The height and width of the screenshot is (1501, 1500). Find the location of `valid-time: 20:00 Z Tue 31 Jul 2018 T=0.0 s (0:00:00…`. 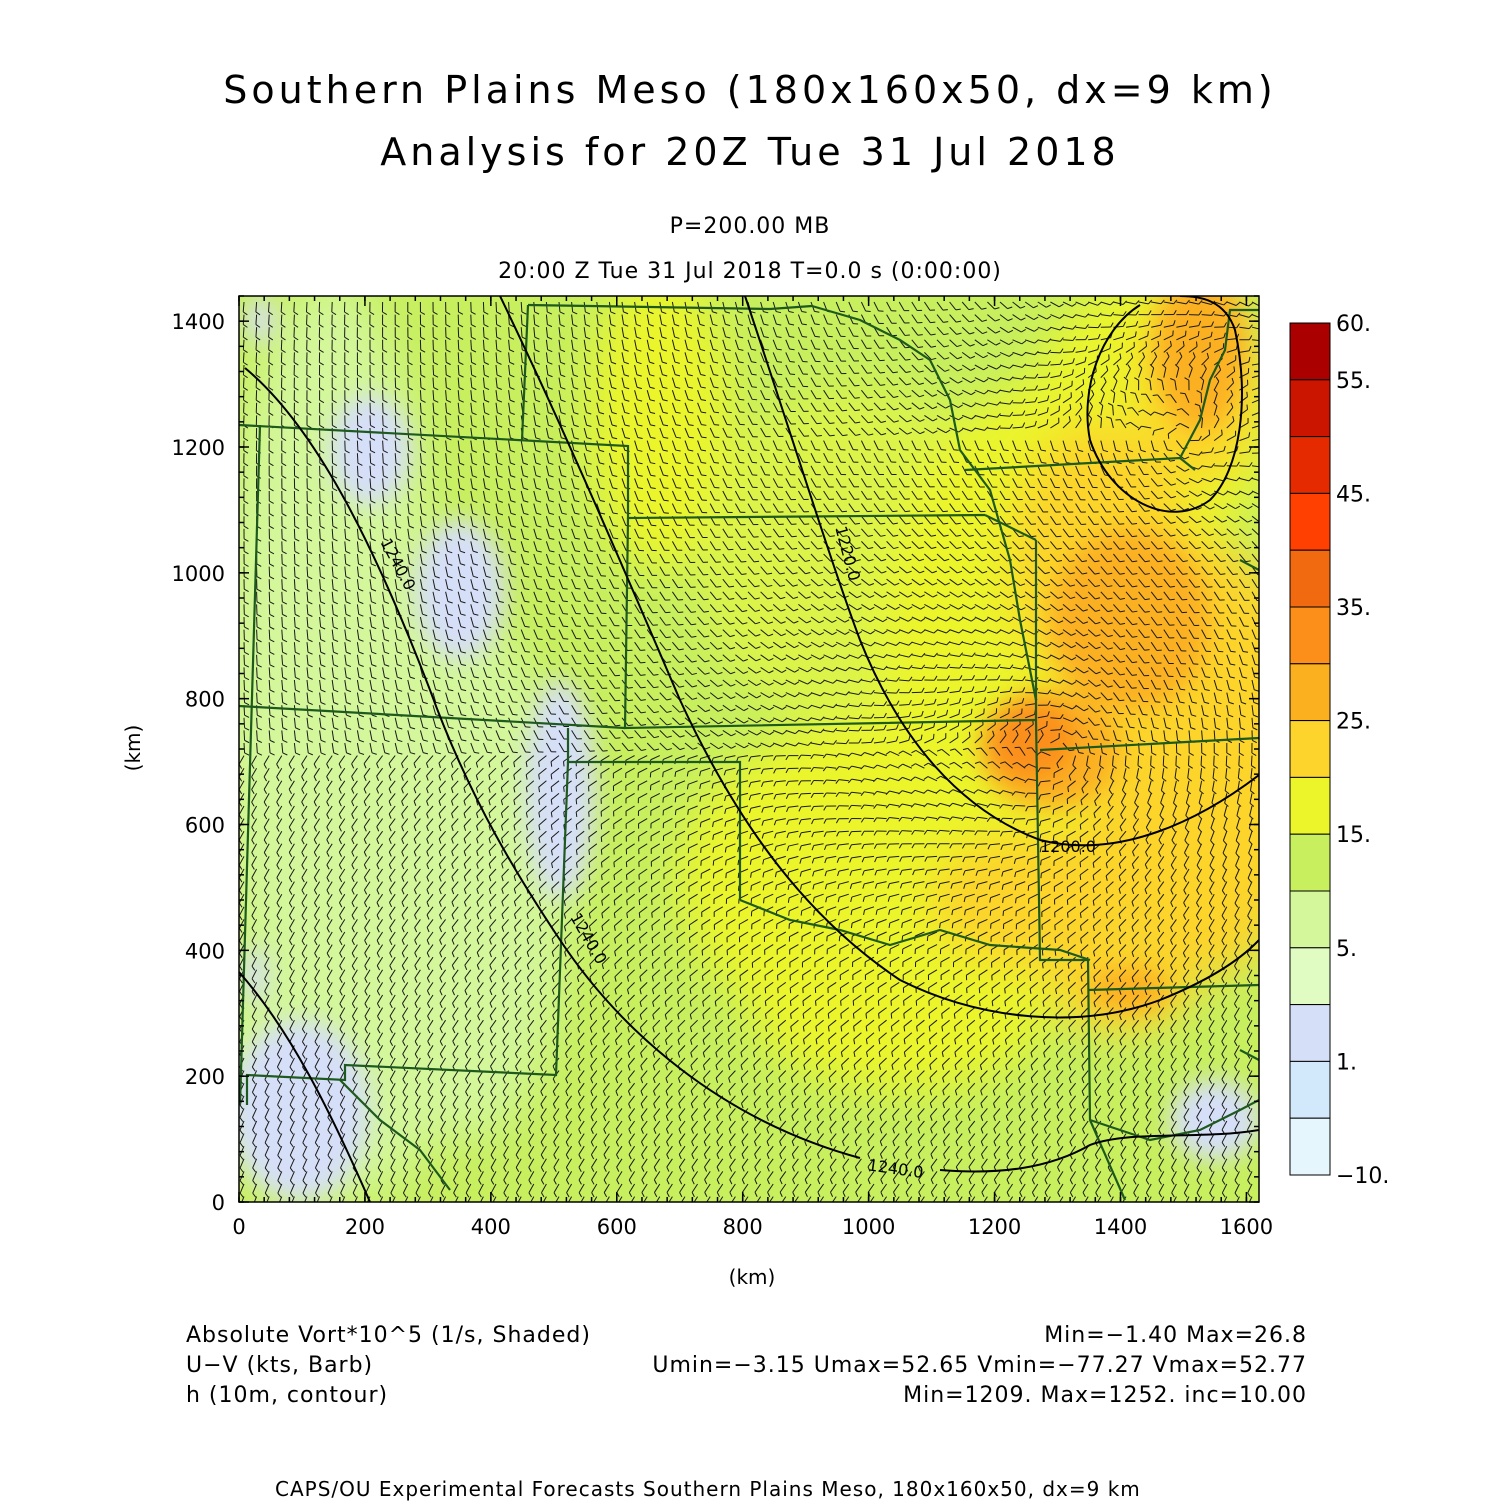

valid-time: 20:00 Z Tue 31 Jul 2018 T=0.0 s (0:00:00… is located at coordinates (750, 271).